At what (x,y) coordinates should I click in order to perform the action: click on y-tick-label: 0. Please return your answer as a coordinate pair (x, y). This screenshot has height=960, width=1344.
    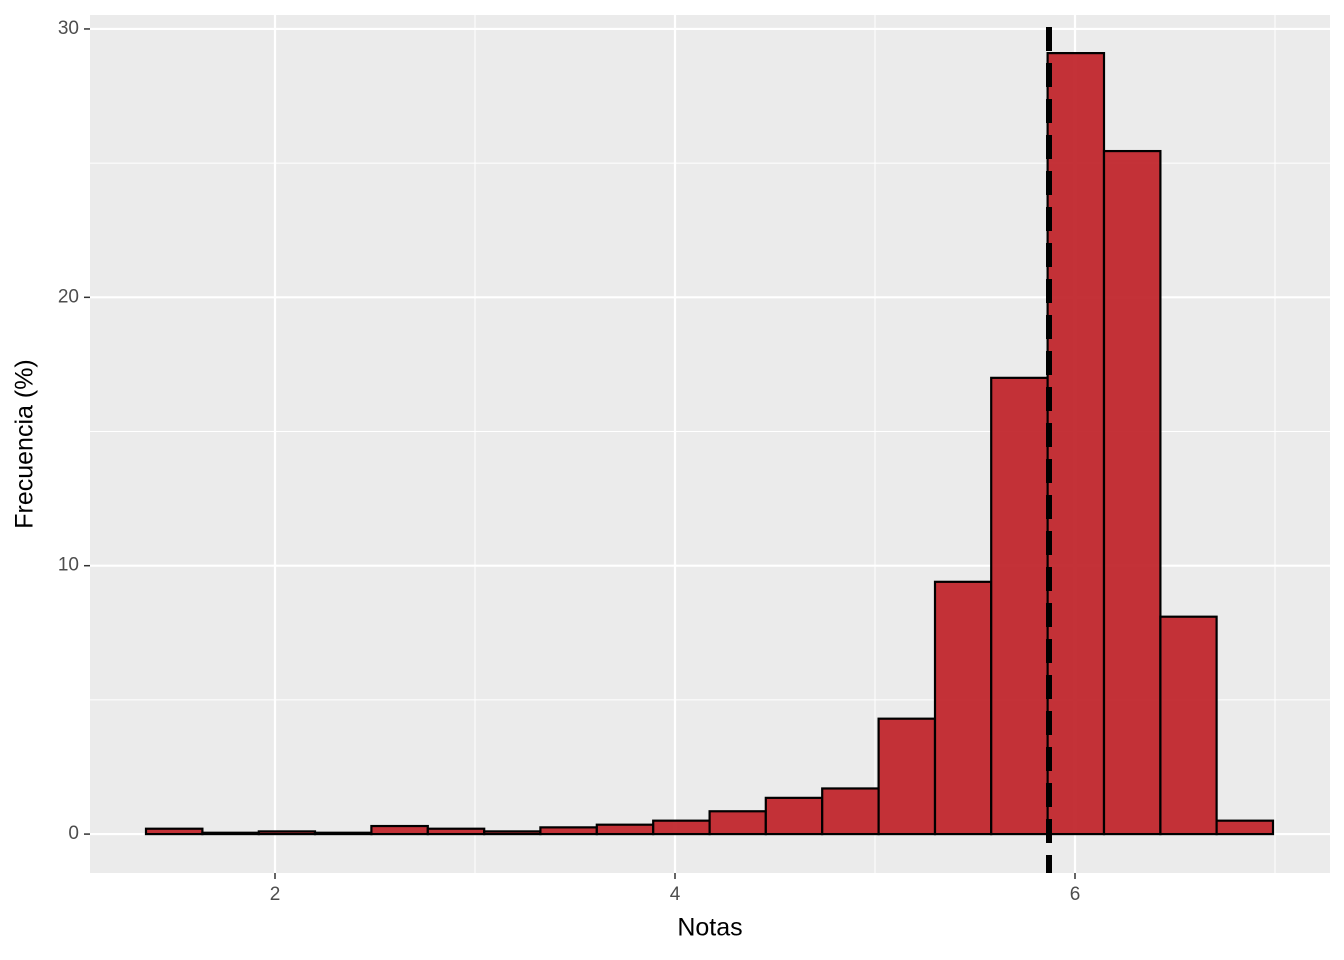
    Looking at the image, I should click on (73, 833).